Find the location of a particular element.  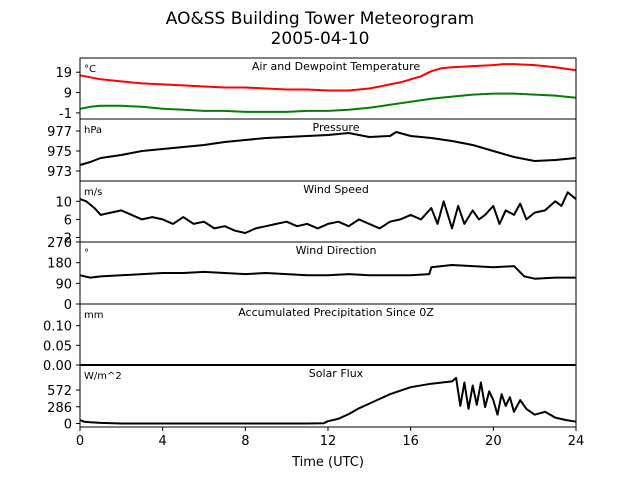

panel-2-ytick-label-3: 973 is located at coordinates (59, 172).